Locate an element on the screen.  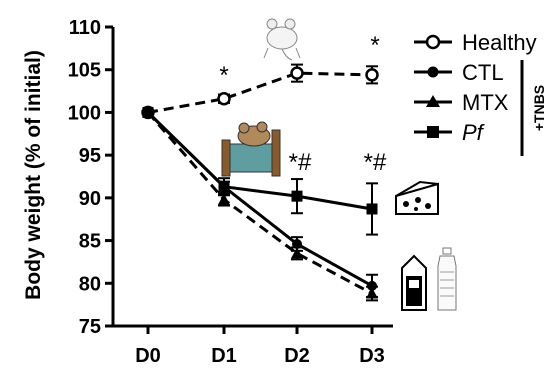
y-tick-label: 95 is located at coordinates (90, 156).